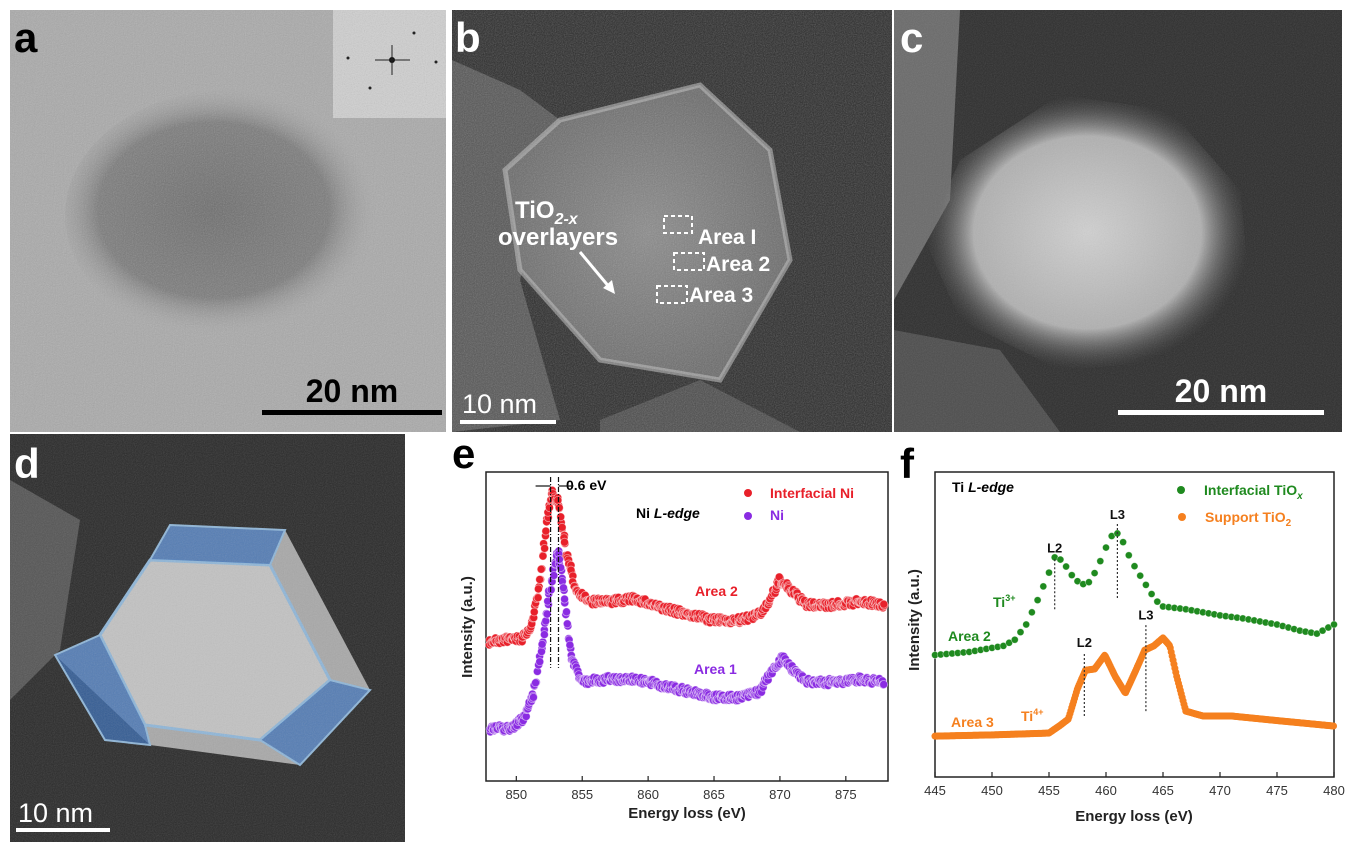  What do you see at coordinates (586, 485) in the screenshot?
I see `shift-annotation: 0.6 eV` at bounding box center [586, 485].